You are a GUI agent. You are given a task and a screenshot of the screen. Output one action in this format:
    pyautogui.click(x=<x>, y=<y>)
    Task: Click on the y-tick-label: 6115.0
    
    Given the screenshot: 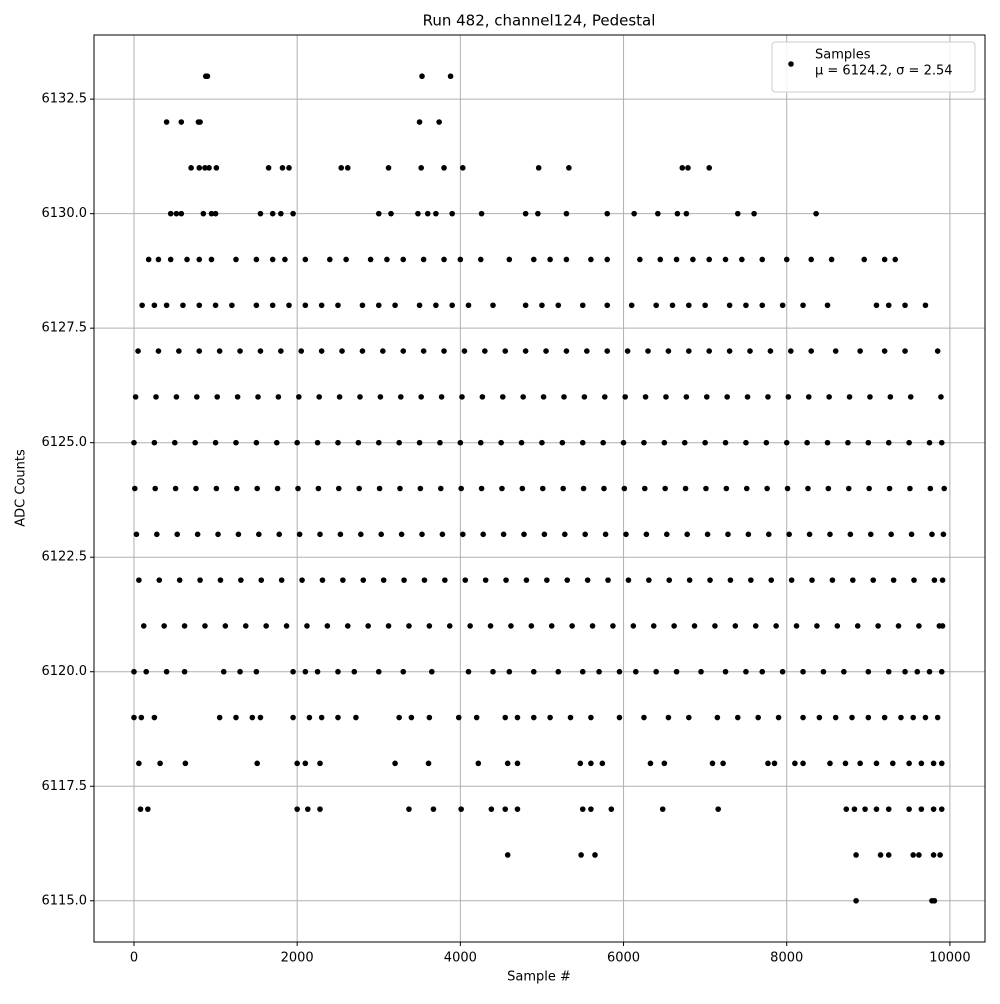 What is the action you would take?
    pyautogui.click(x=65, y=900)
    